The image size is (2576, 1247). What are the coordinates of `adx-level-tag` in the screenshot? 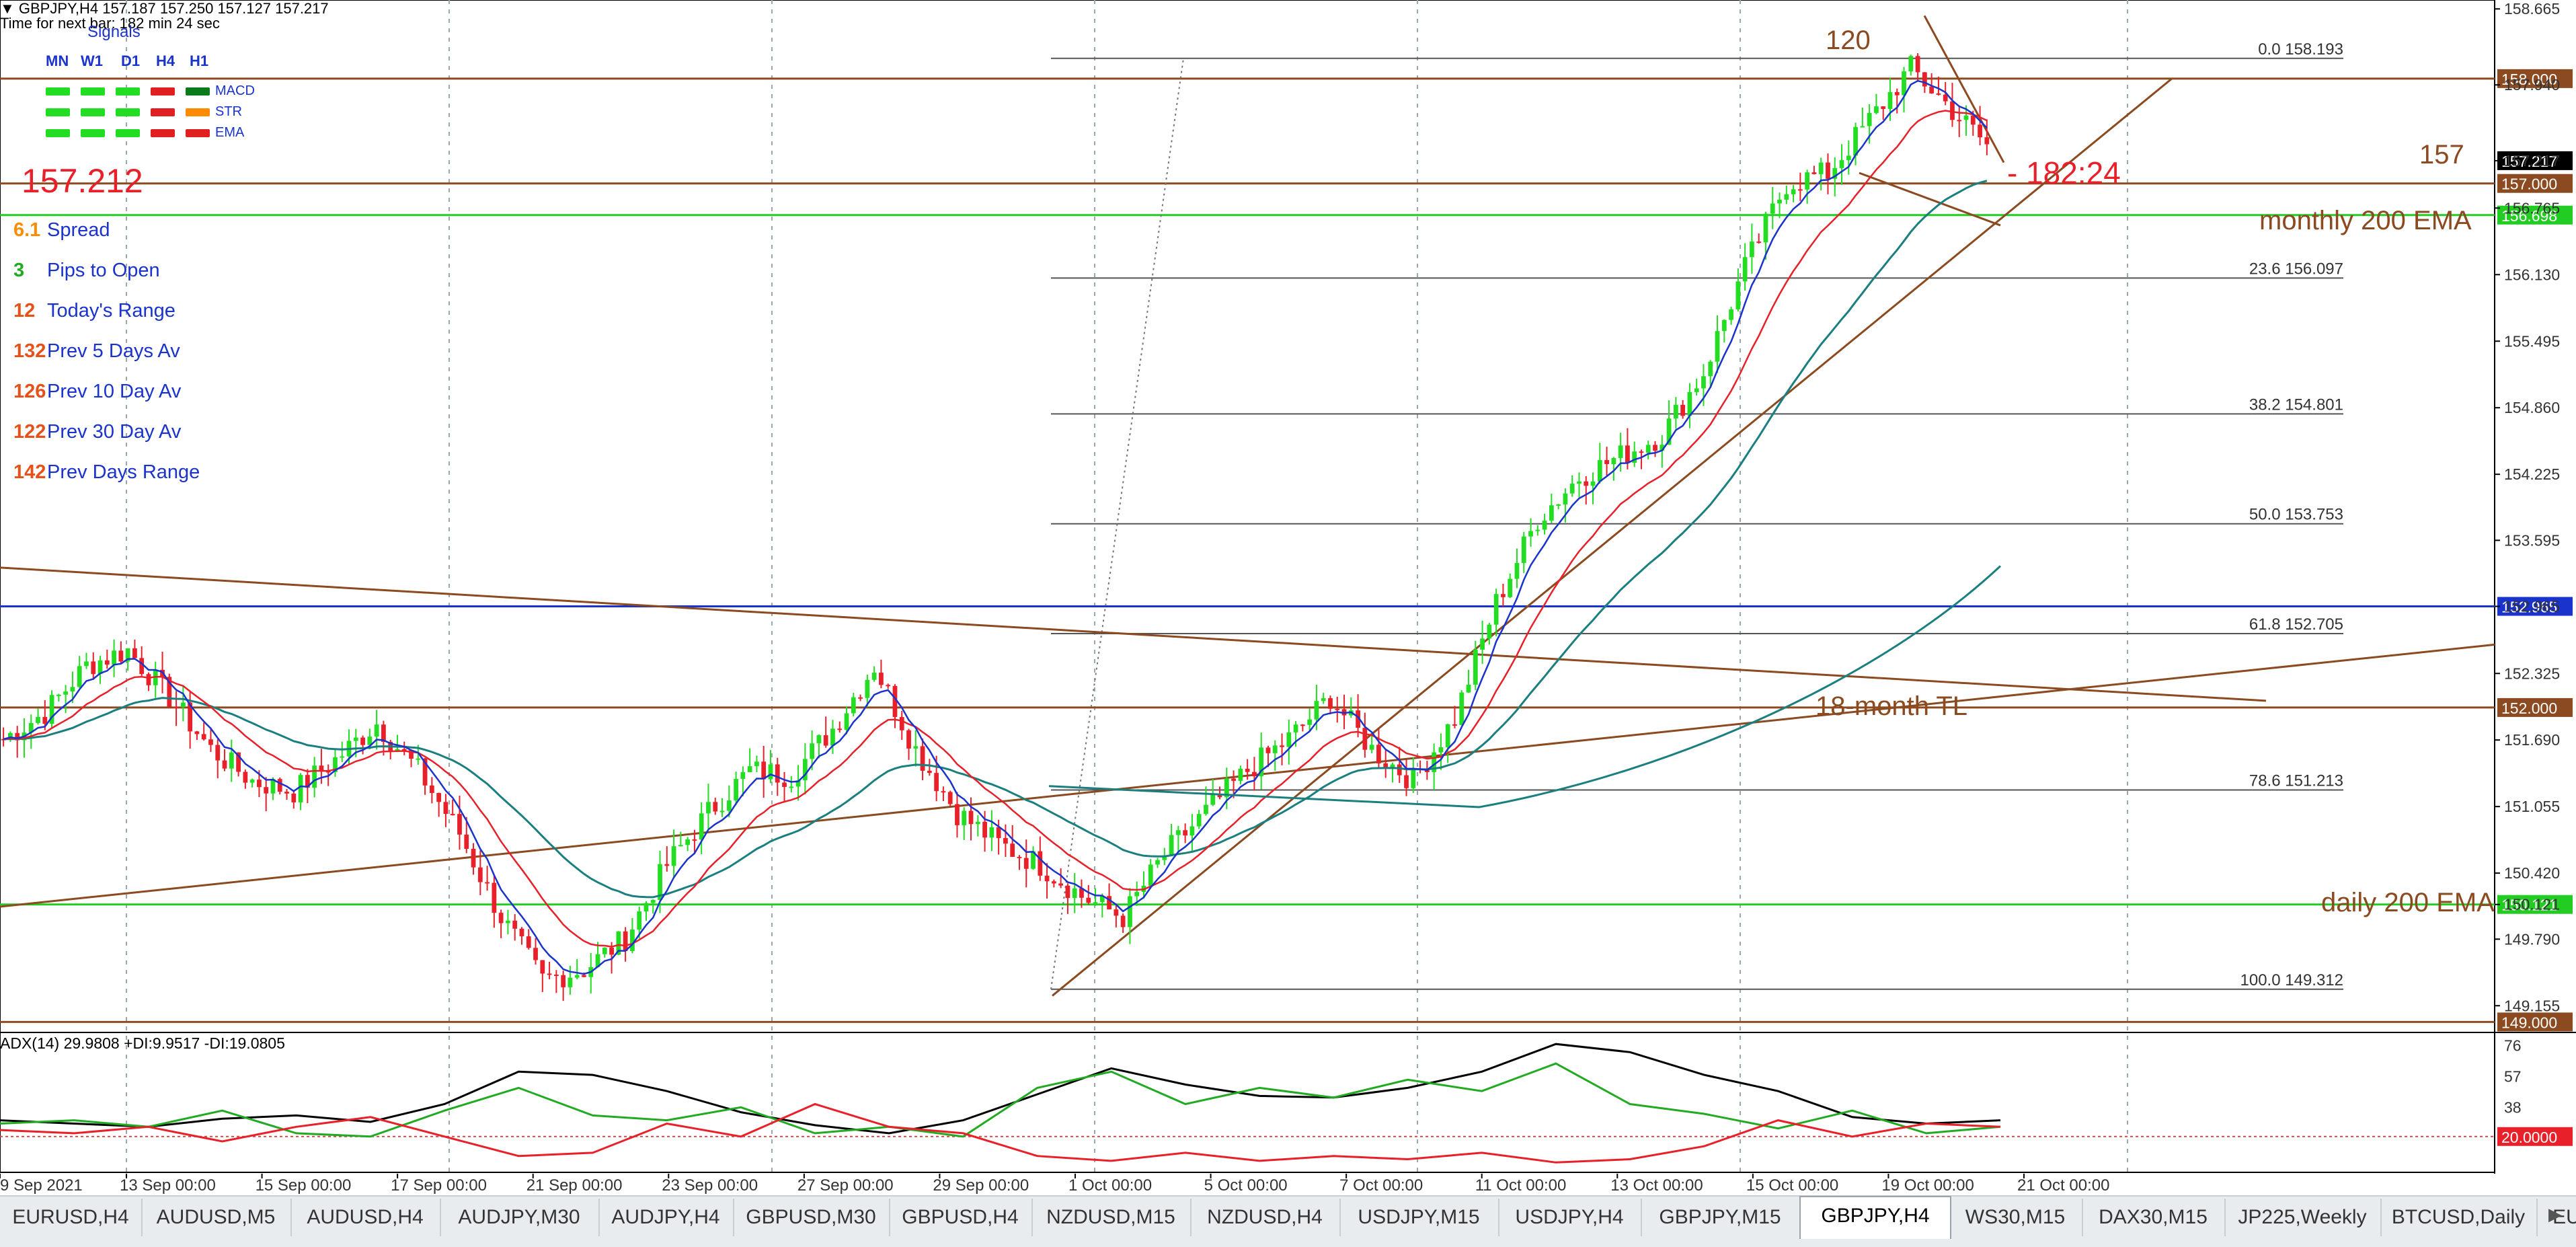 It's located at (2535, 1136).